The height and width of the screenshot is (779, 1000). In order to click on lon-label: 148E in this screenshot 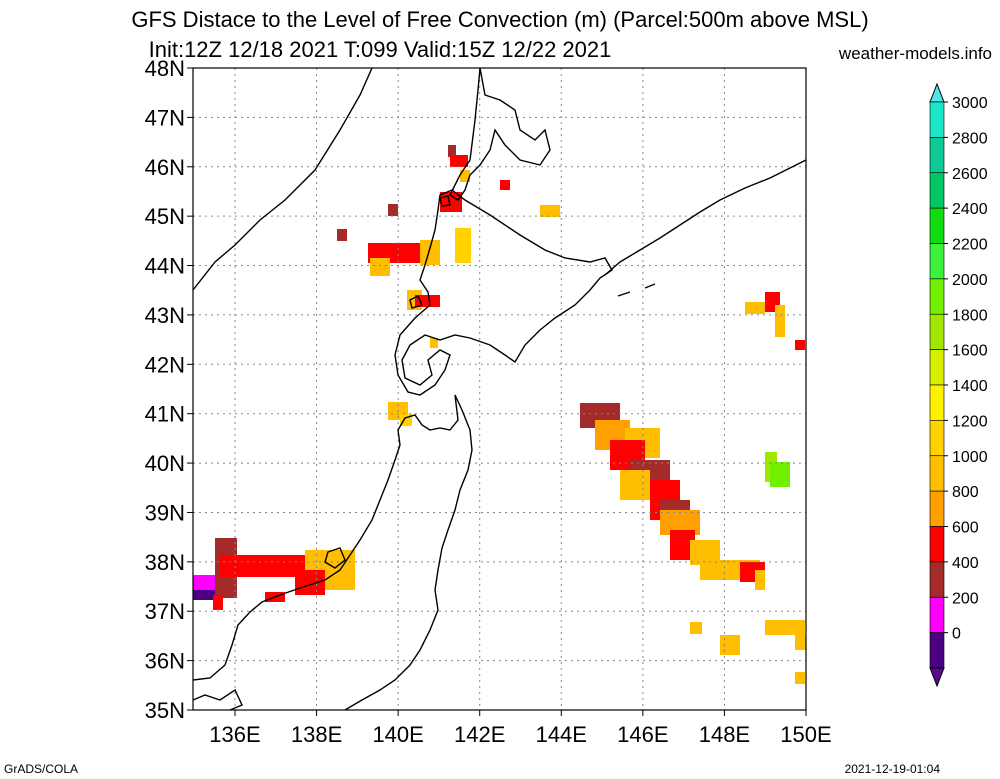, I will do `click(724, 734)`.